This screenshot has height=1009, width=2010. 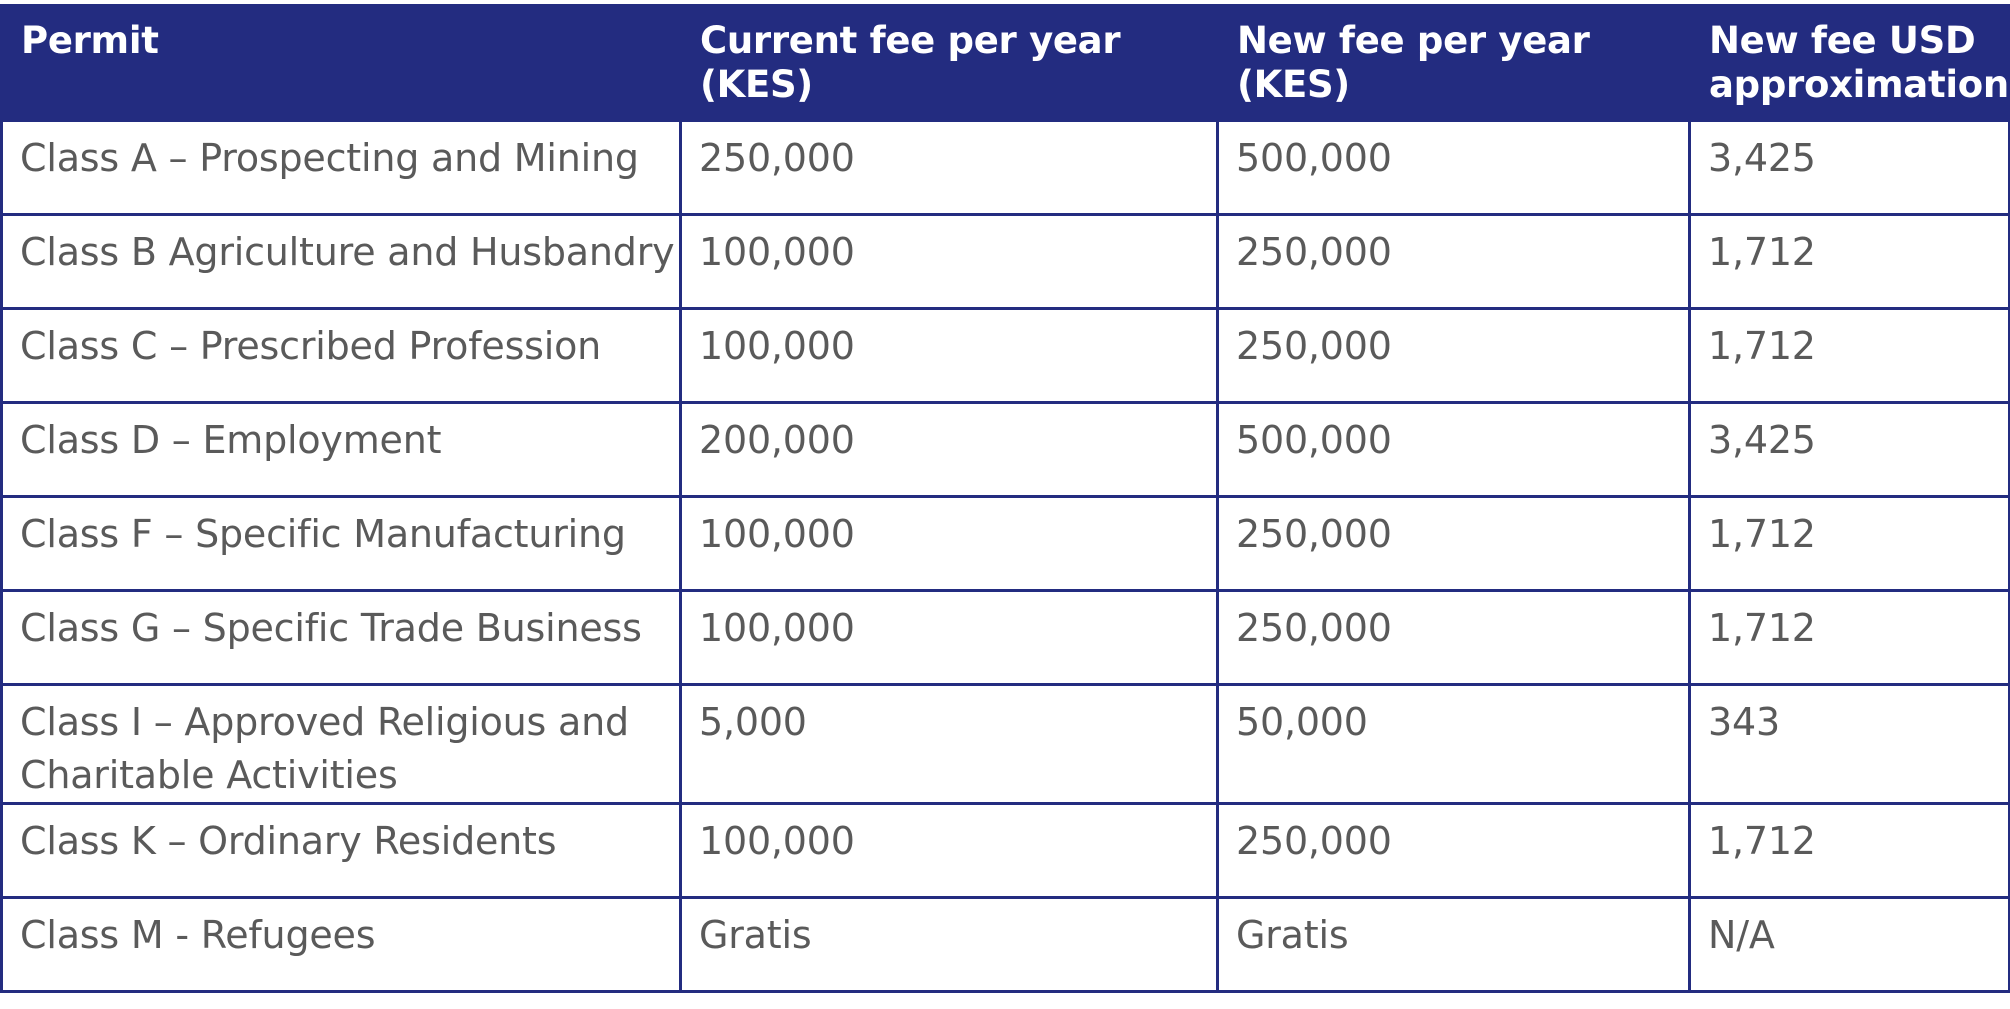 I want to click on table-row: Class M - Refugees Gratis Gratis N/A, so click(x=1005, y=944).